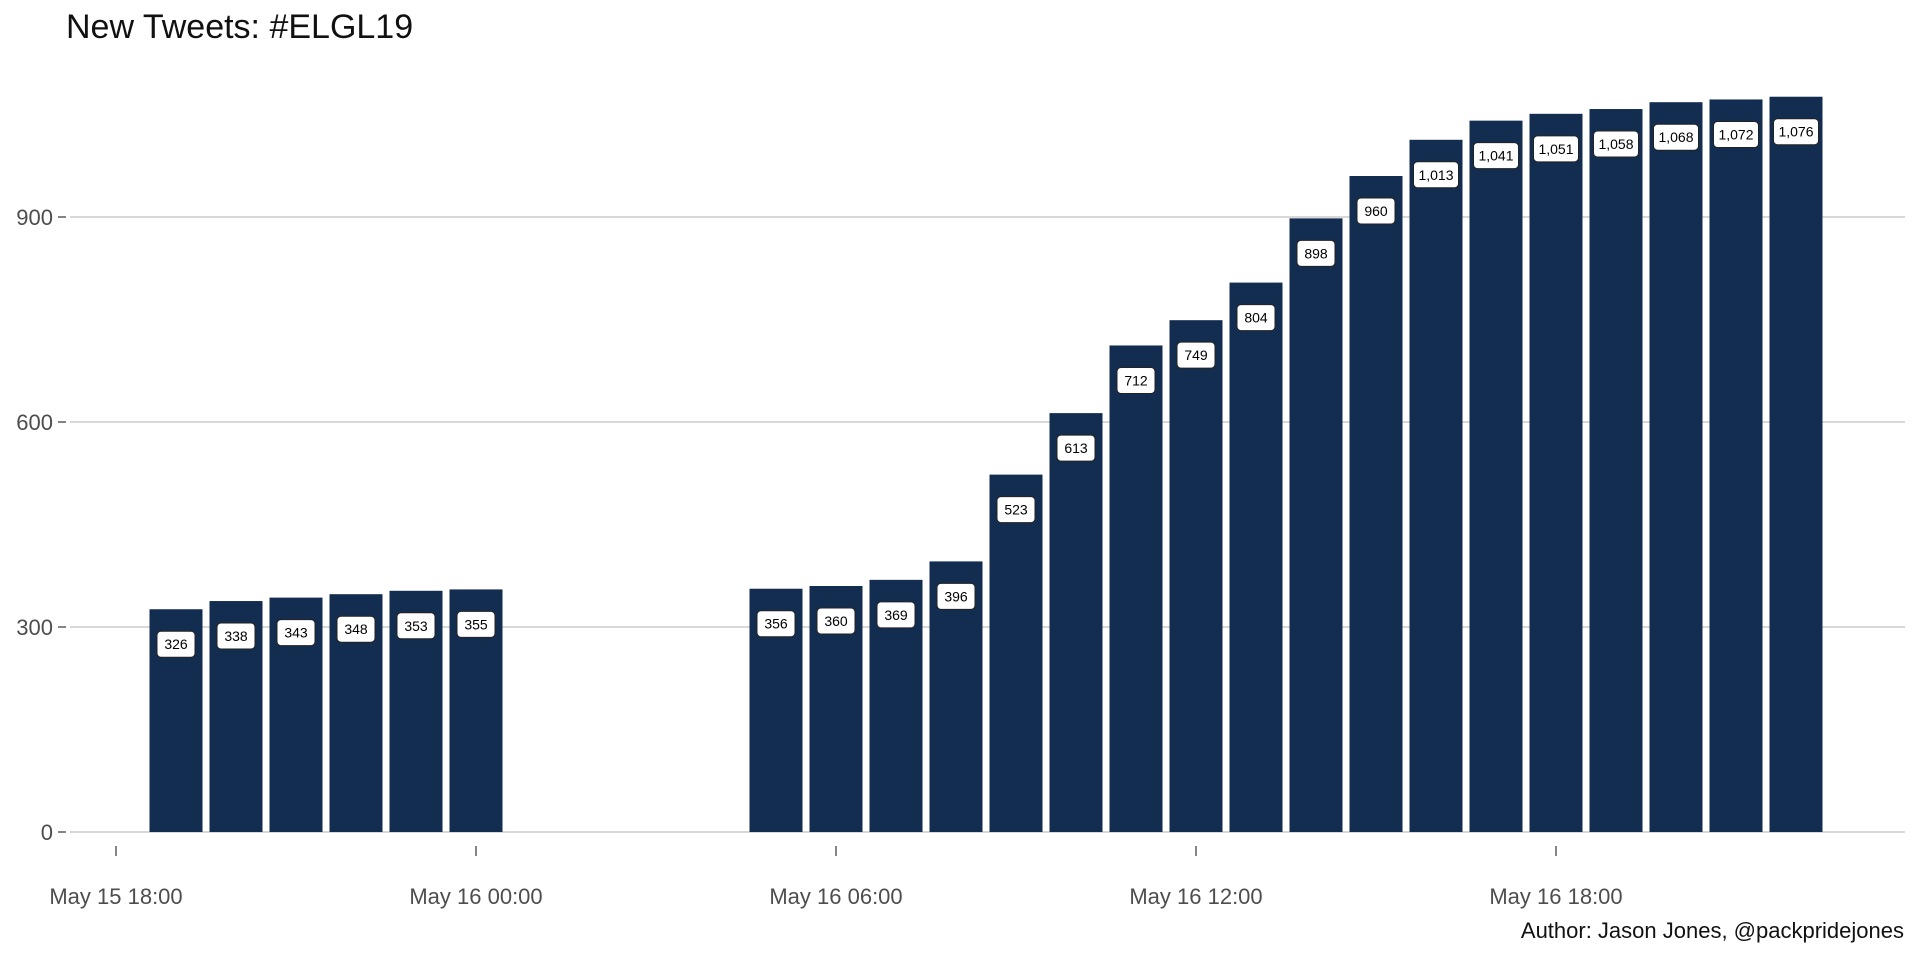 The image size is (1920, 960). I want to click on data-label-text: 523, so click(1016, 510).